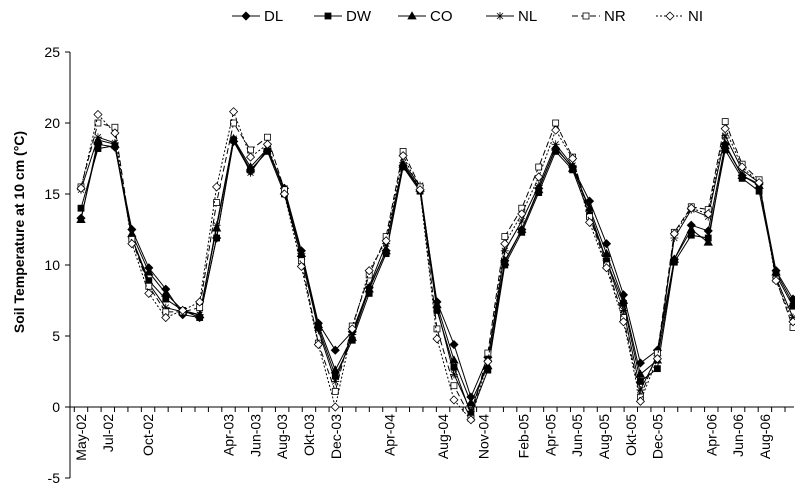  Describe the element at coordinates (765, 436) in the screenshot. I see `x-tick-label: Aug-06` at that location.